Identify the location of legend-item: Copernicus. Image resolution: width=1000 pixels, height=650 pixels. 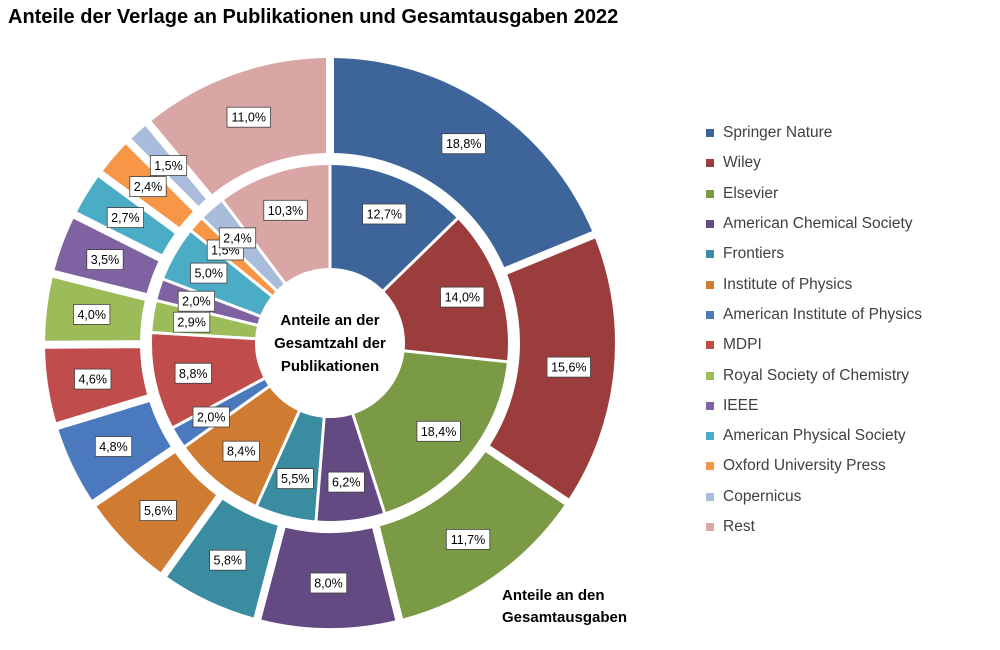
(814, 497).